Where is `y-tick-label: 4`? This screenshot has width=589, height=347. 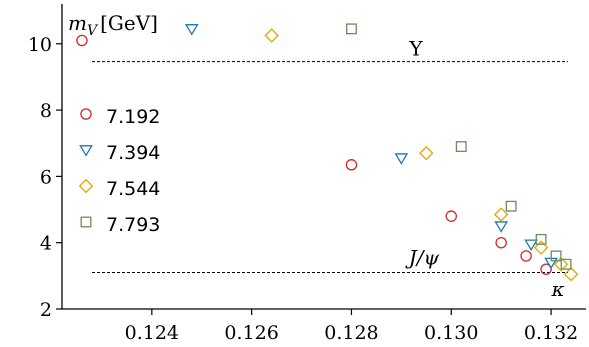
y-tick-label: 4 is located at coordinates (46, 244).